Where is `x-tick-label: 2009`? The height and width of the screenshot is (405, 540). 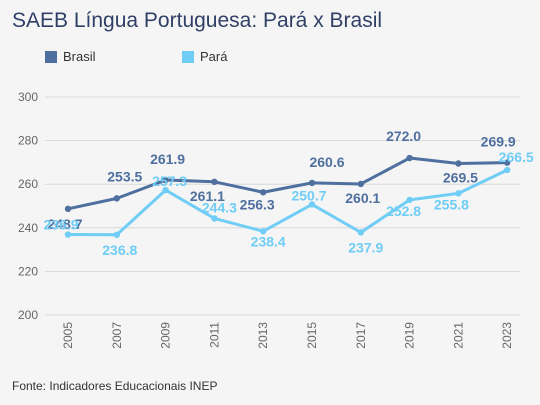 x-tick-label: 2009 is located at coordinates (166, 335).